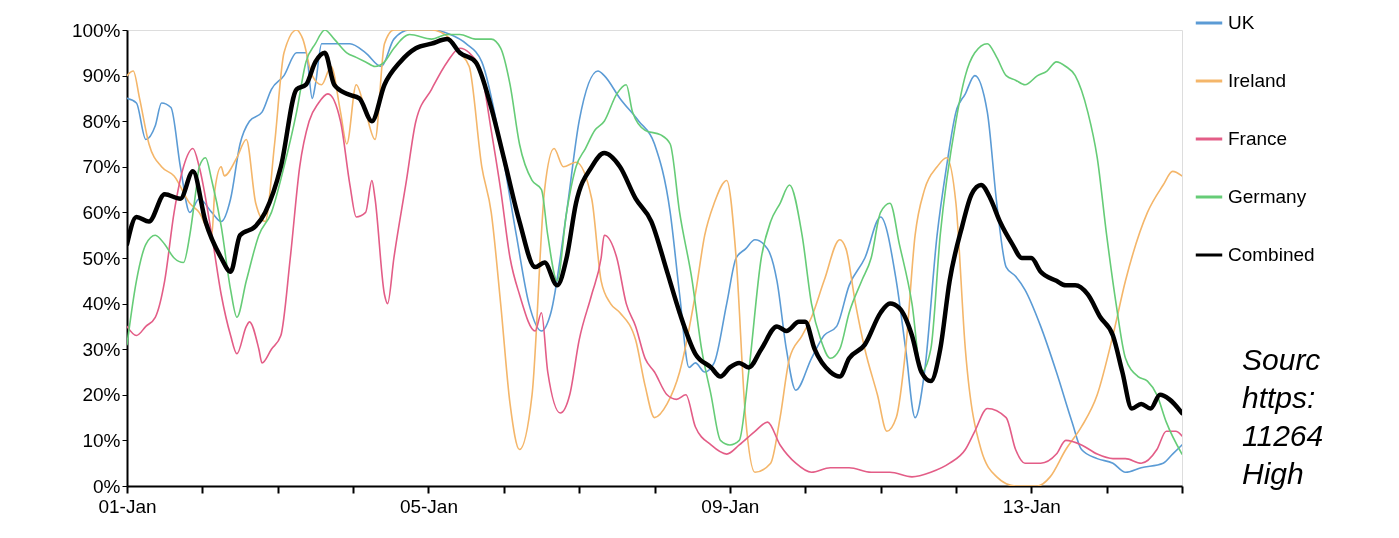 Image resolution: width=1399 pixels, height=538 pixels. I want to click on y-tick-label: 90%, so click(101, 76).